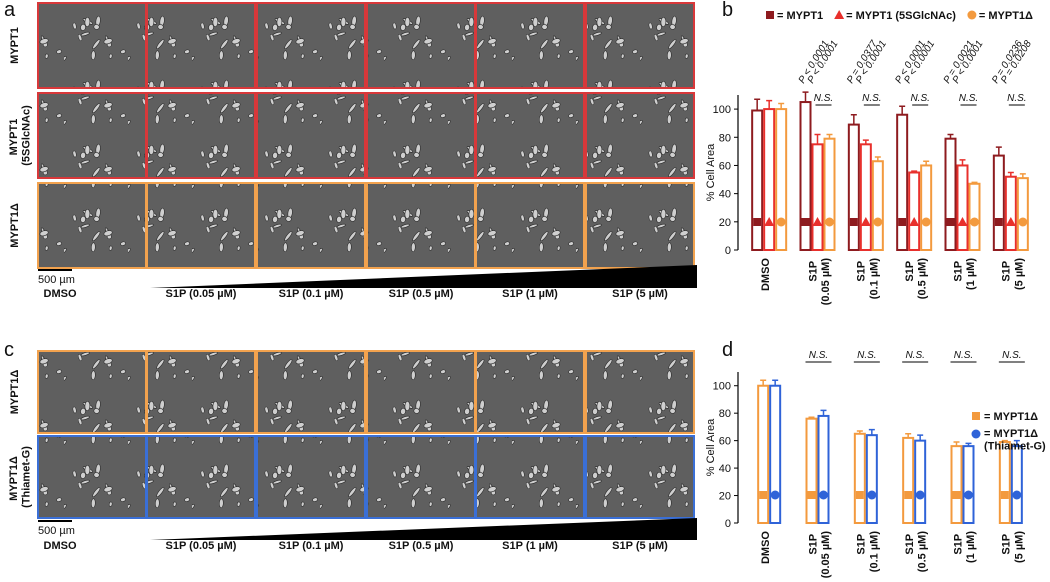  What do you see at coordinates (923, 279) in the screenshot?
I see `x-tick-label-line: (0.5 µM)` at bounding box center [923, 279].